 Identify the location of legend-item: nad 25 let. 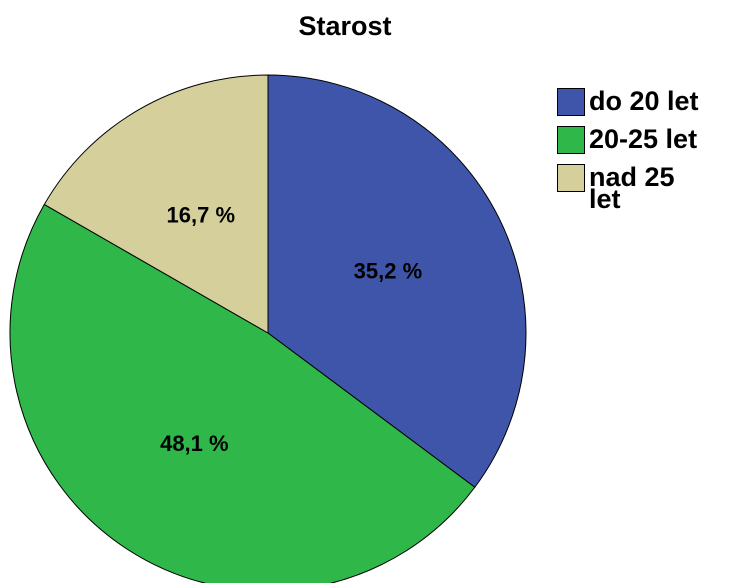
(628, 187).